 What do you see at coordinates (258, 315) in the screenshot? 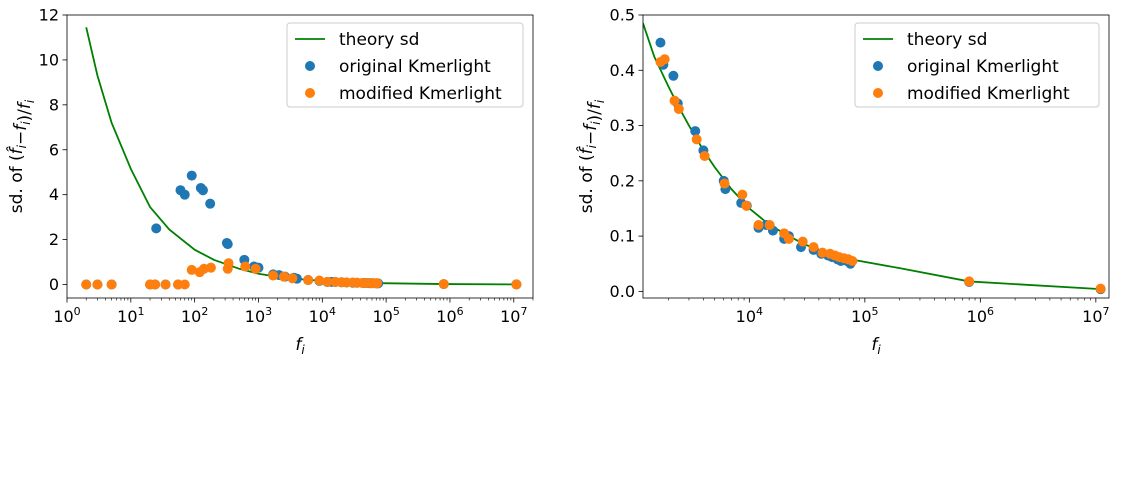
I see `x-tick-label: 10³` at bounding box center [258, 315].